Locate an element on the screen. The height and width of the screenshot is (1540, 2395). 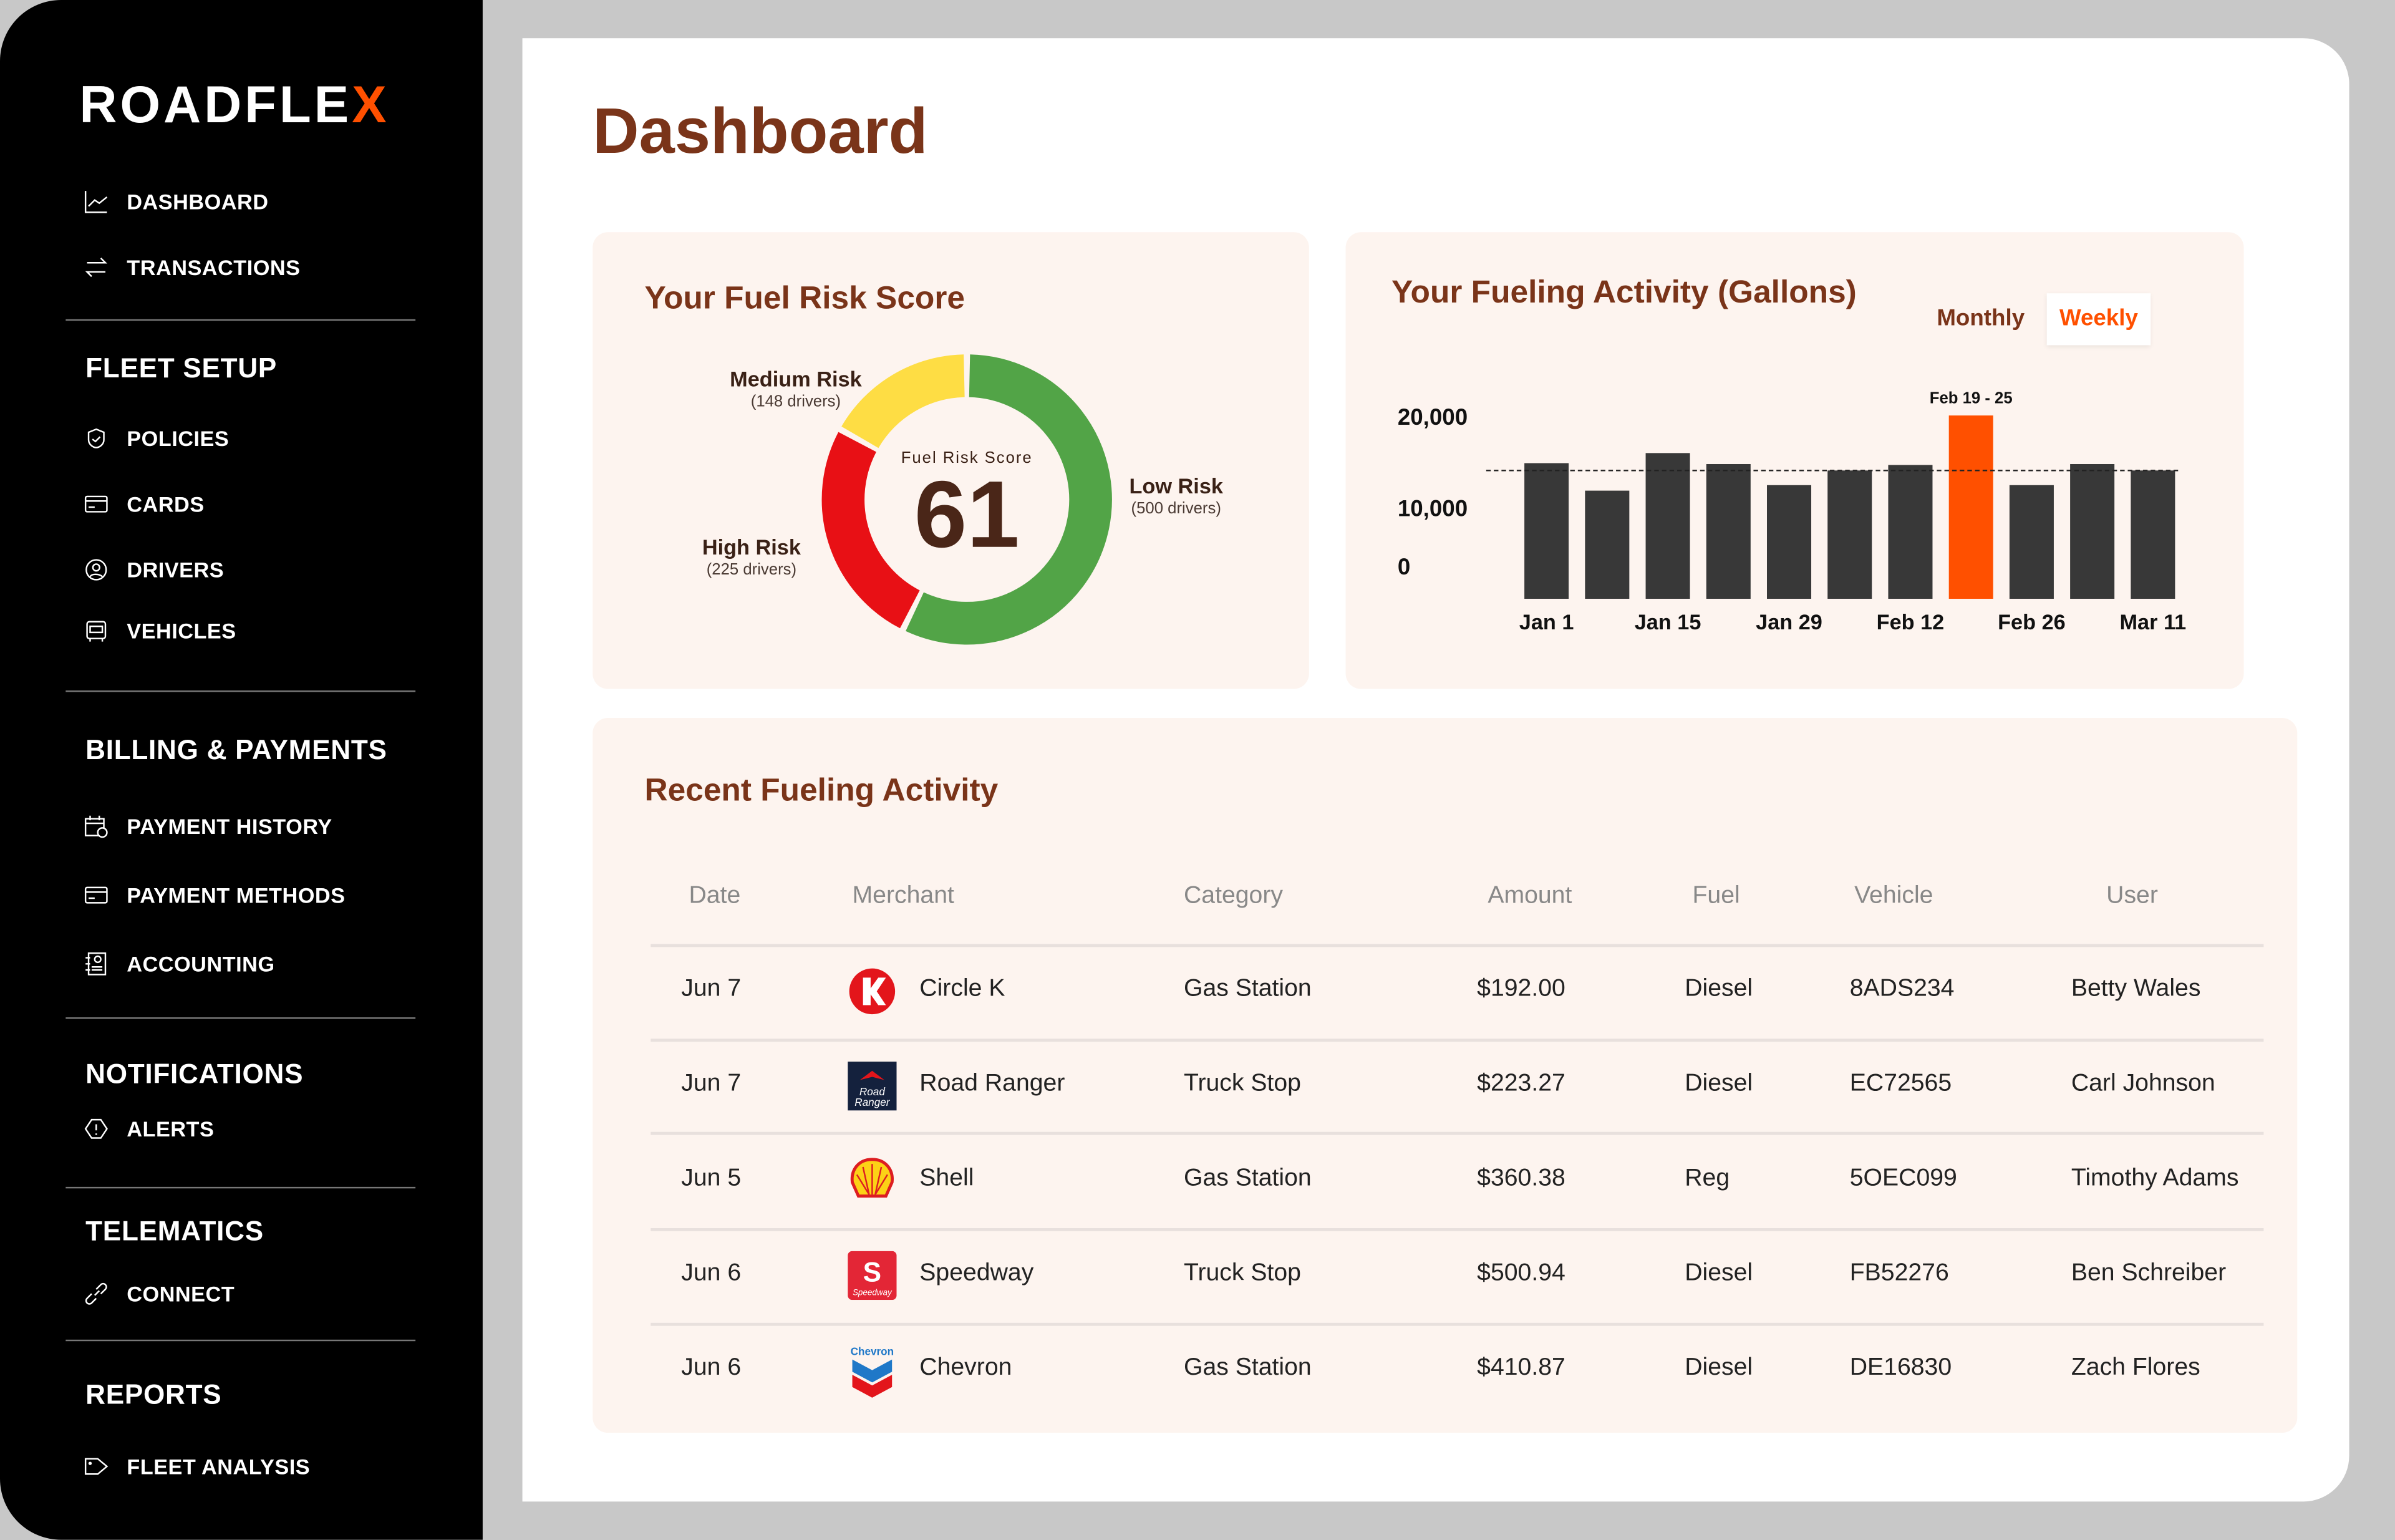
sidebar-item-transactions: TRANSACTIONS is located at coordinates (192, 267).